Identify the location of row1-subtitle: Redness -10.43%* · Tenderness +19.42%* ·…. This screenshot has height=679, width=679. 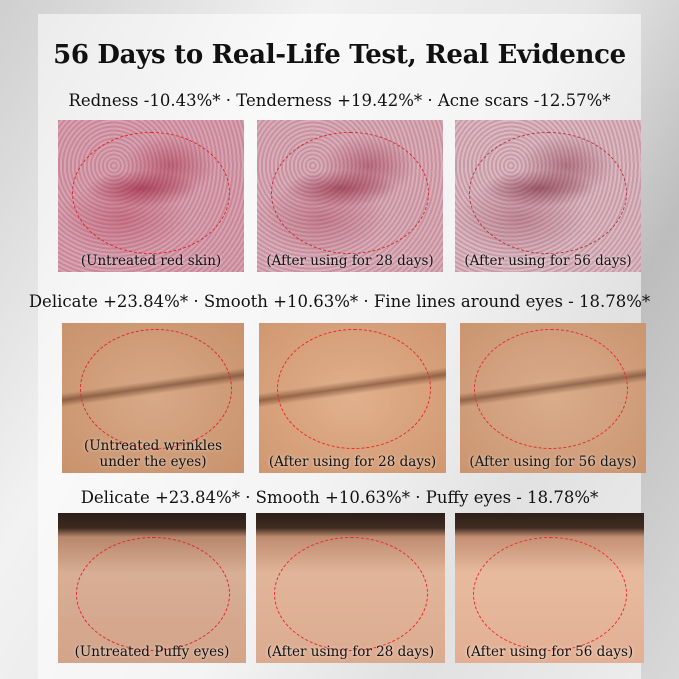
(339, 100).